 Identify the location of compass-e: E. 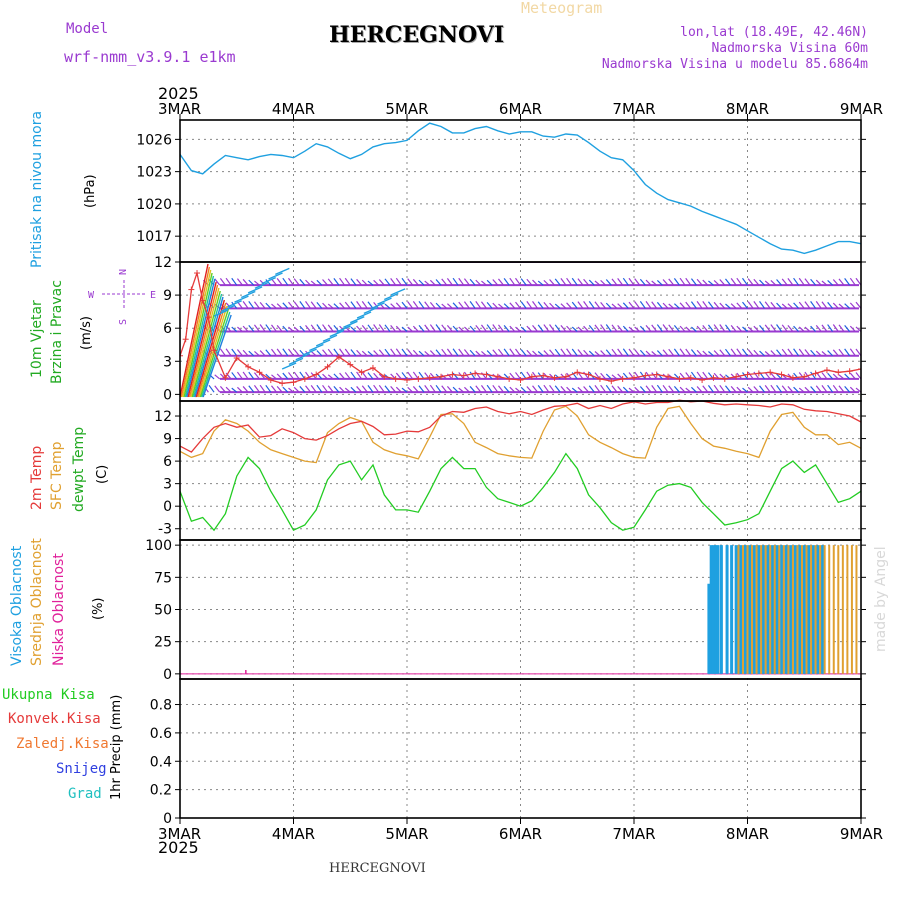
(153, 295).